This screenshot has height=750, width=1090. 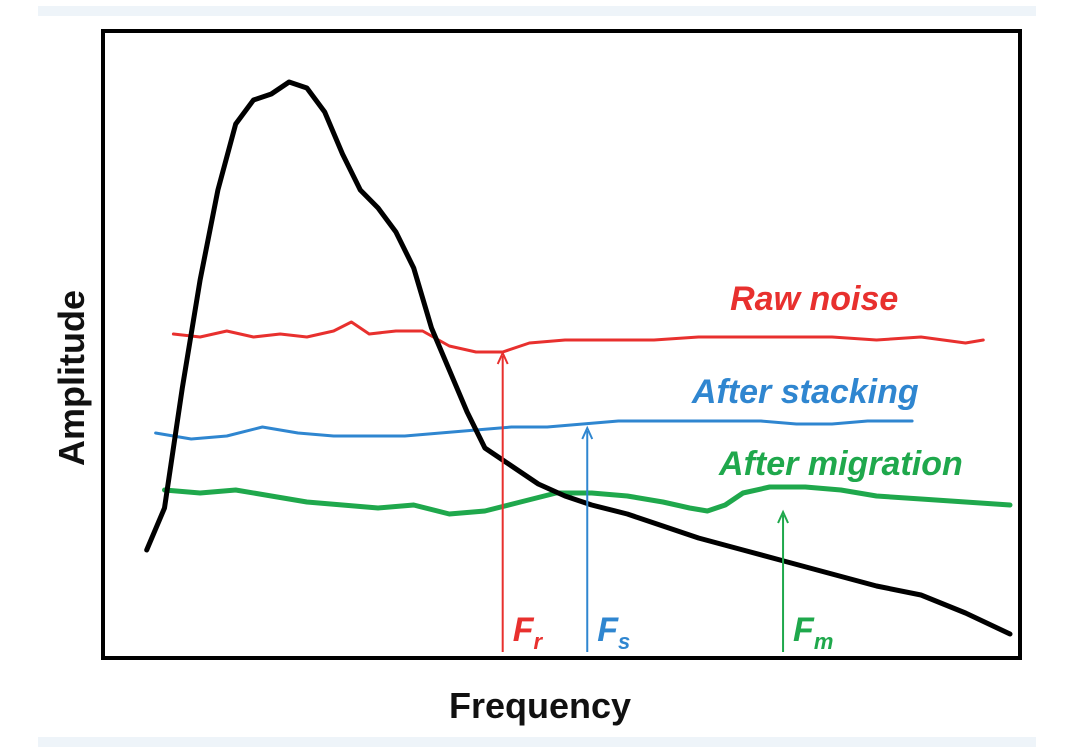 I want to click on crossover-label-fs: Fs, so click(x=613, y=632).